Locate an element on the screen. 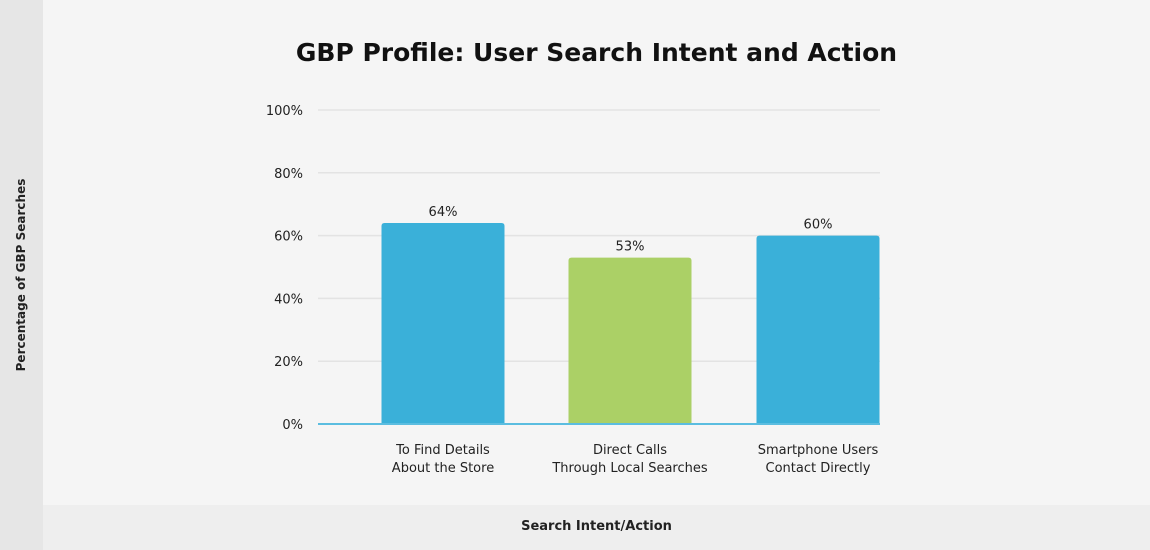 The width and height of the screenshot is (1150, 550). x-axis-label: Search Intent/Action is located at coordinates (596, 526).